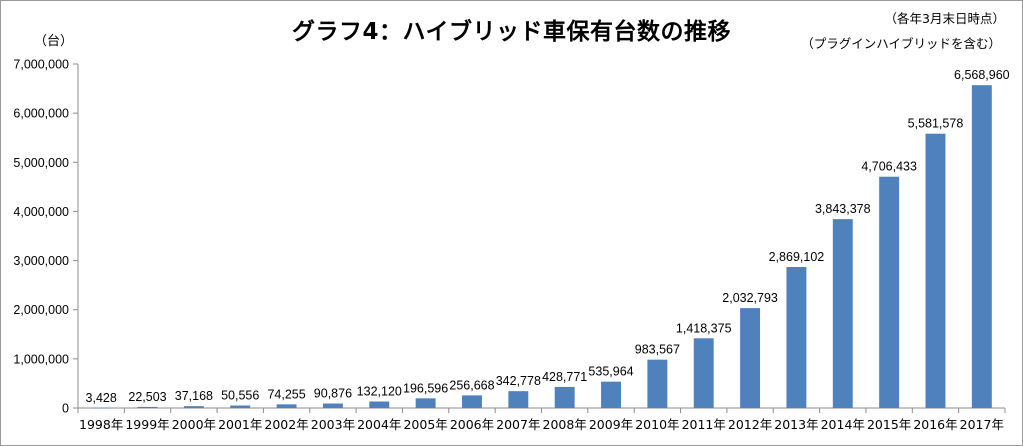  What do you see at coordinates (54, 41) in the screenshot?
I see `y-axis-unit-label: （台）` at bounding box center [54, 41].